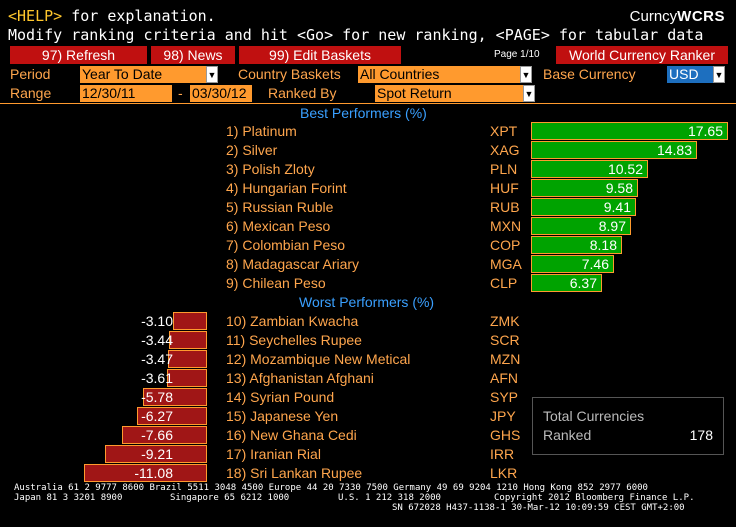 The height and width of the screenshot is (527, 736). What do you see at coordinates (505, 340) in the screenshot?
I see `worst-row-code: SCR` at bounding box center [505, 340].